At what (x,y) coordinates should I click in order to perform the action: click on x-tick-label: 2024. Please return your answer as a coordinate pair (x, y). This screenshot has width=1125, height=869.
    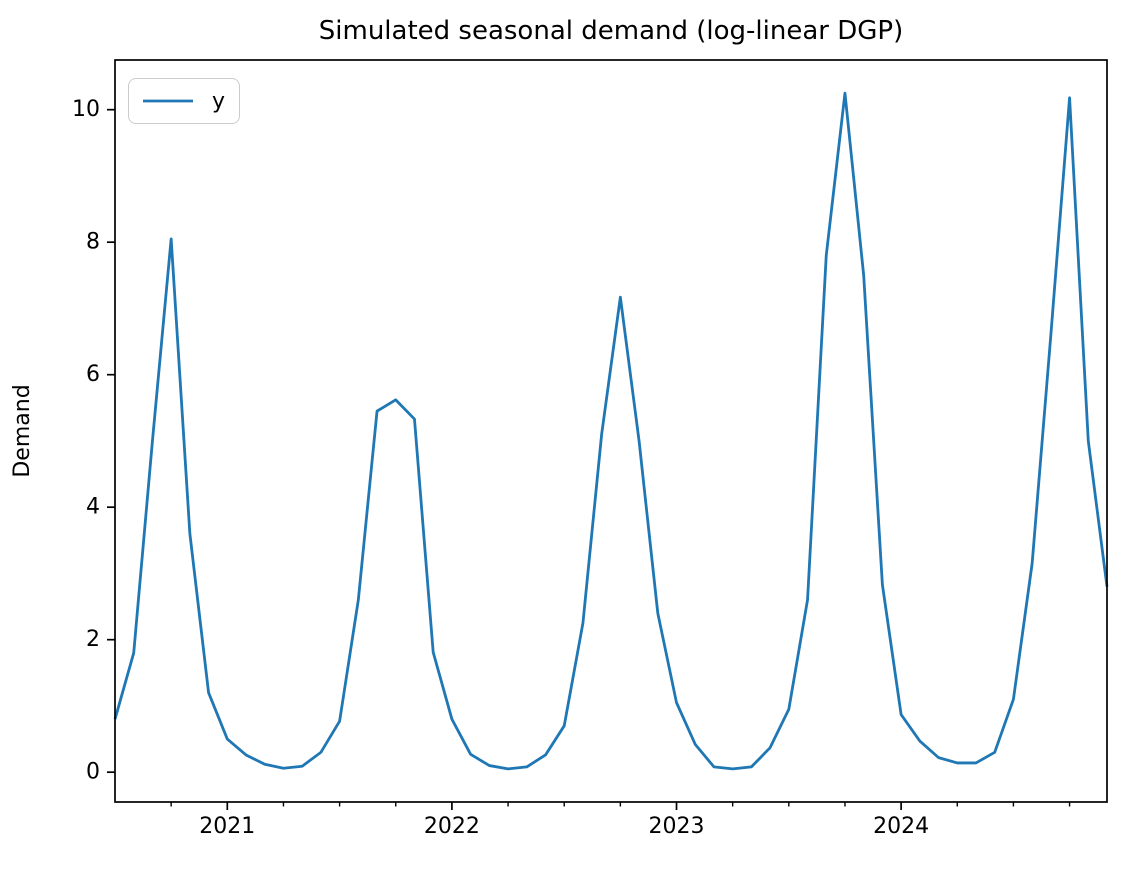
    Looking at the image, I should click on (901, 826).